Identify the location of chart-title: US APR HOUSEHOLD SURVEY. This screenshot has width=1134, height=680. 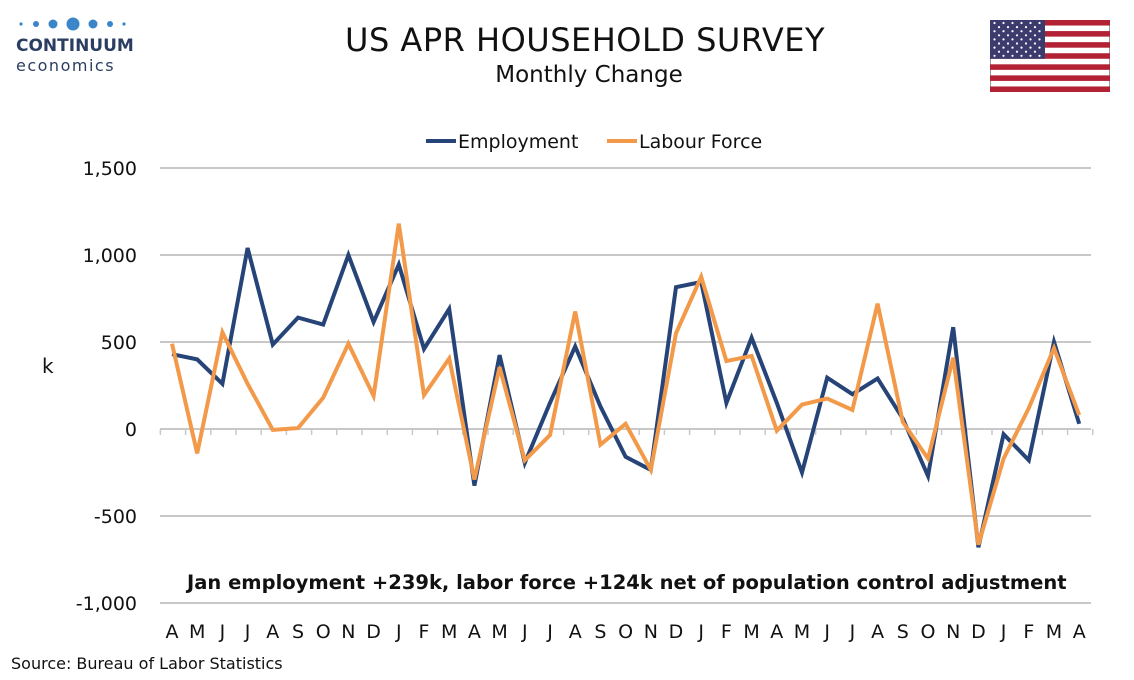
(585, 40).